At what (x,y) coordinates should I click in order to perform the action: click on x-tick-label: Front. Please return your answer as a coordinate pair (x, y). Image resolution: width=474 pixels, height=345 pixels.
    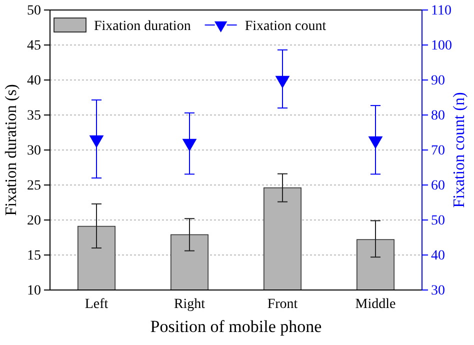
    Looking at the image, I should click on (282, 304).